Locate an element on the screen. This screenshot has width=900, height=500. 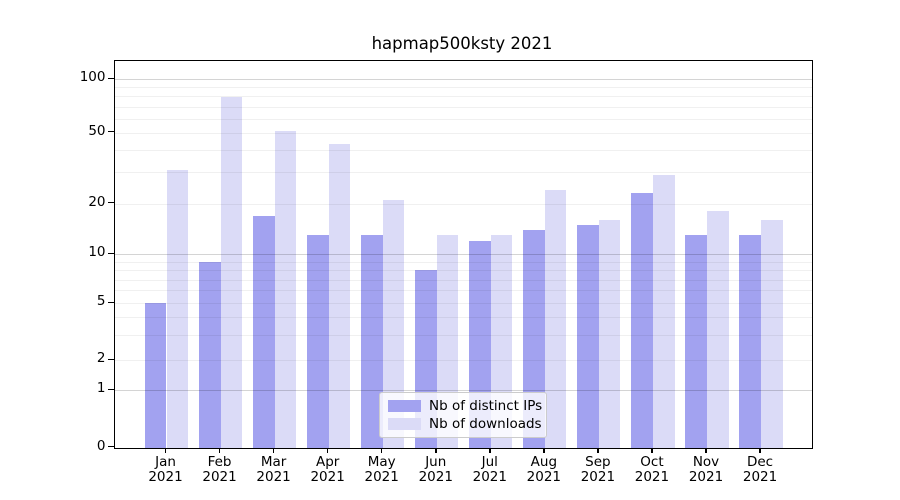
legend-label-downloads: Nb of downloads is located at coordinates (485, 423).